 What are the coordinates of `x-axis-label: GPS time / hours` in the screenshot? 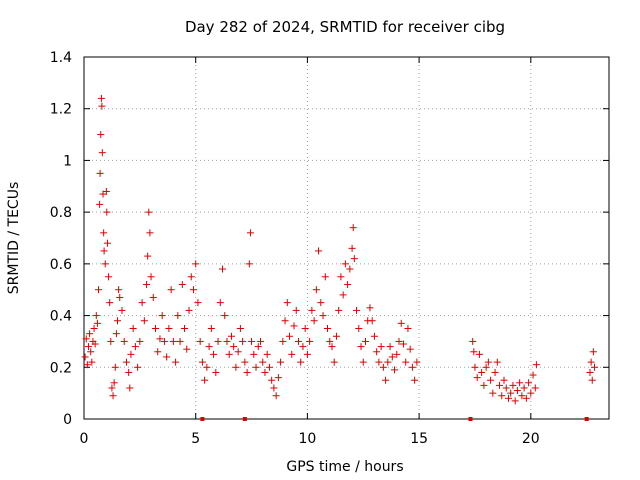 It's located at (344, 467).